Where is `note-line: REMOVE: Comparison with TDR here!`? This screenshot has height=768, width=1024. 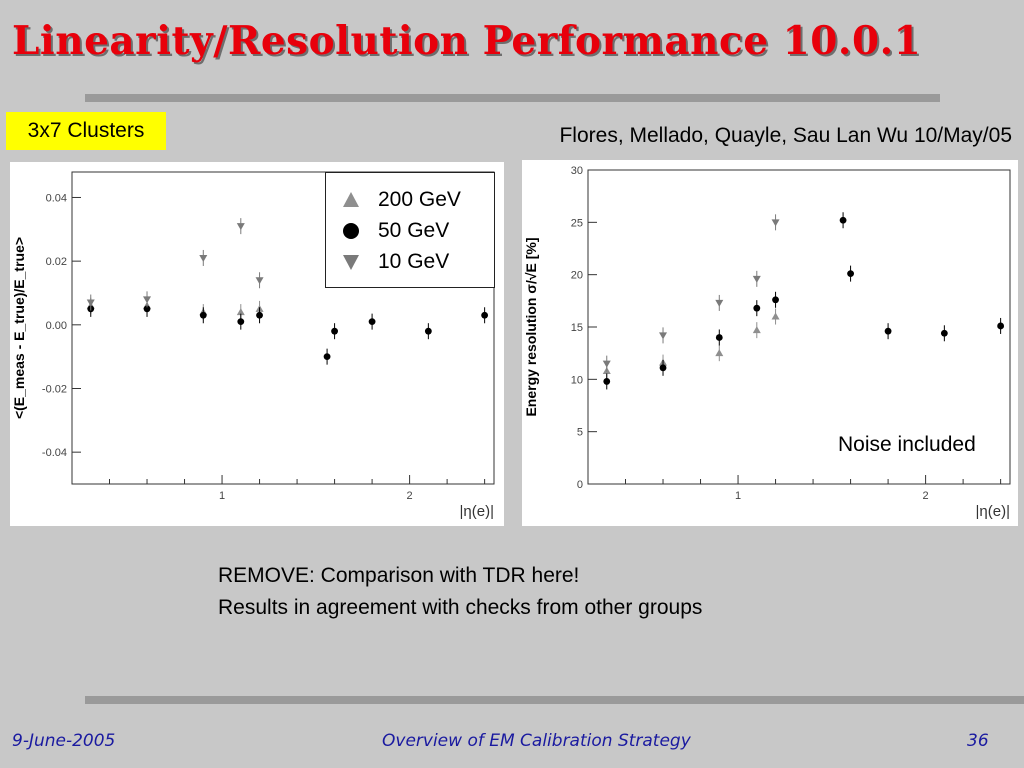
note-line: REMOVE: Comparison with TDR here! is located at coordinates (399, 575).